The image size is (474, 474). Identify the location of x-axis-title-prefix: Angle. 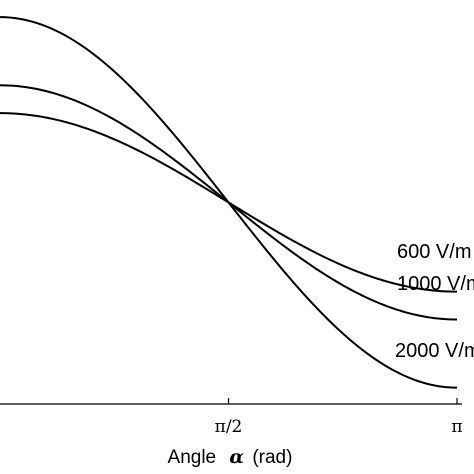
(192, 457).